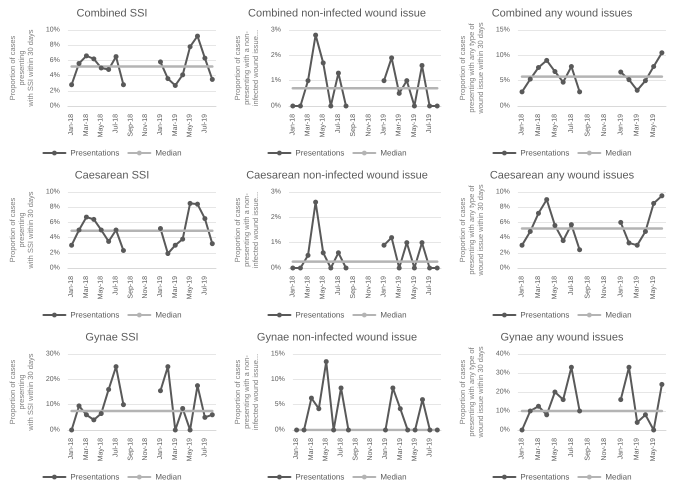  Describe the element at coordinates (337, 338) in the screenshot. I see `chart-title: Gynae non-infected wound issue` at that location.